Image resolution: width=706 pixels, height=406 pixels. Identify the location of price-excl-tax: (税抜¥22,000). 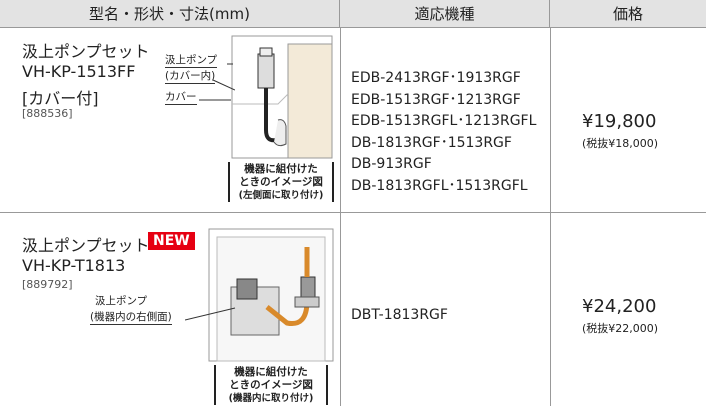
(620, 328).